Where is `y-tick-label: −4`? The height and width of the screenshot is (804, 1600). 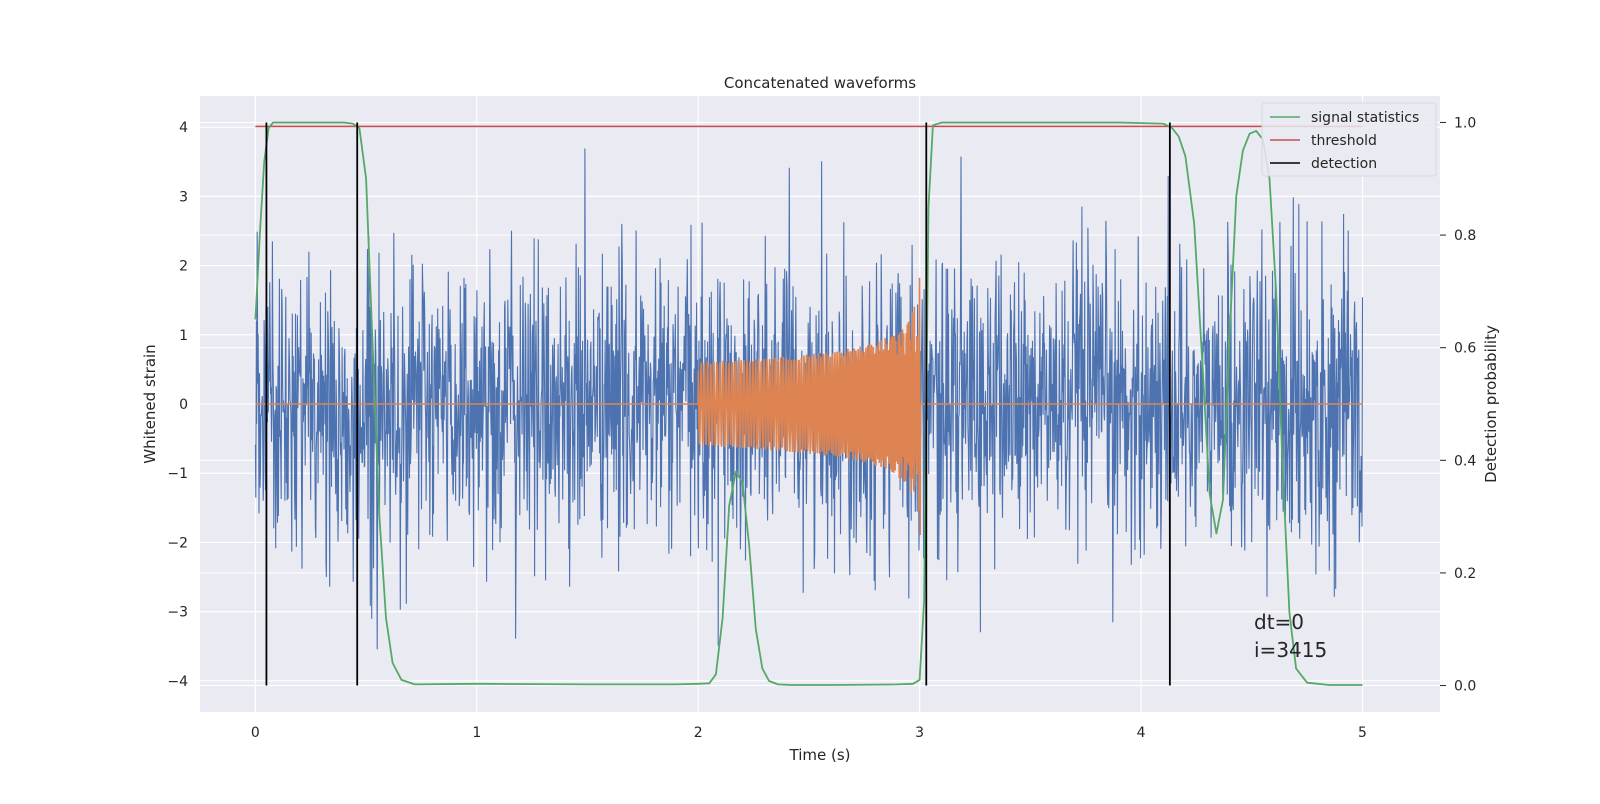
y-tick-label: −4 is located at coordinates (177, 682).